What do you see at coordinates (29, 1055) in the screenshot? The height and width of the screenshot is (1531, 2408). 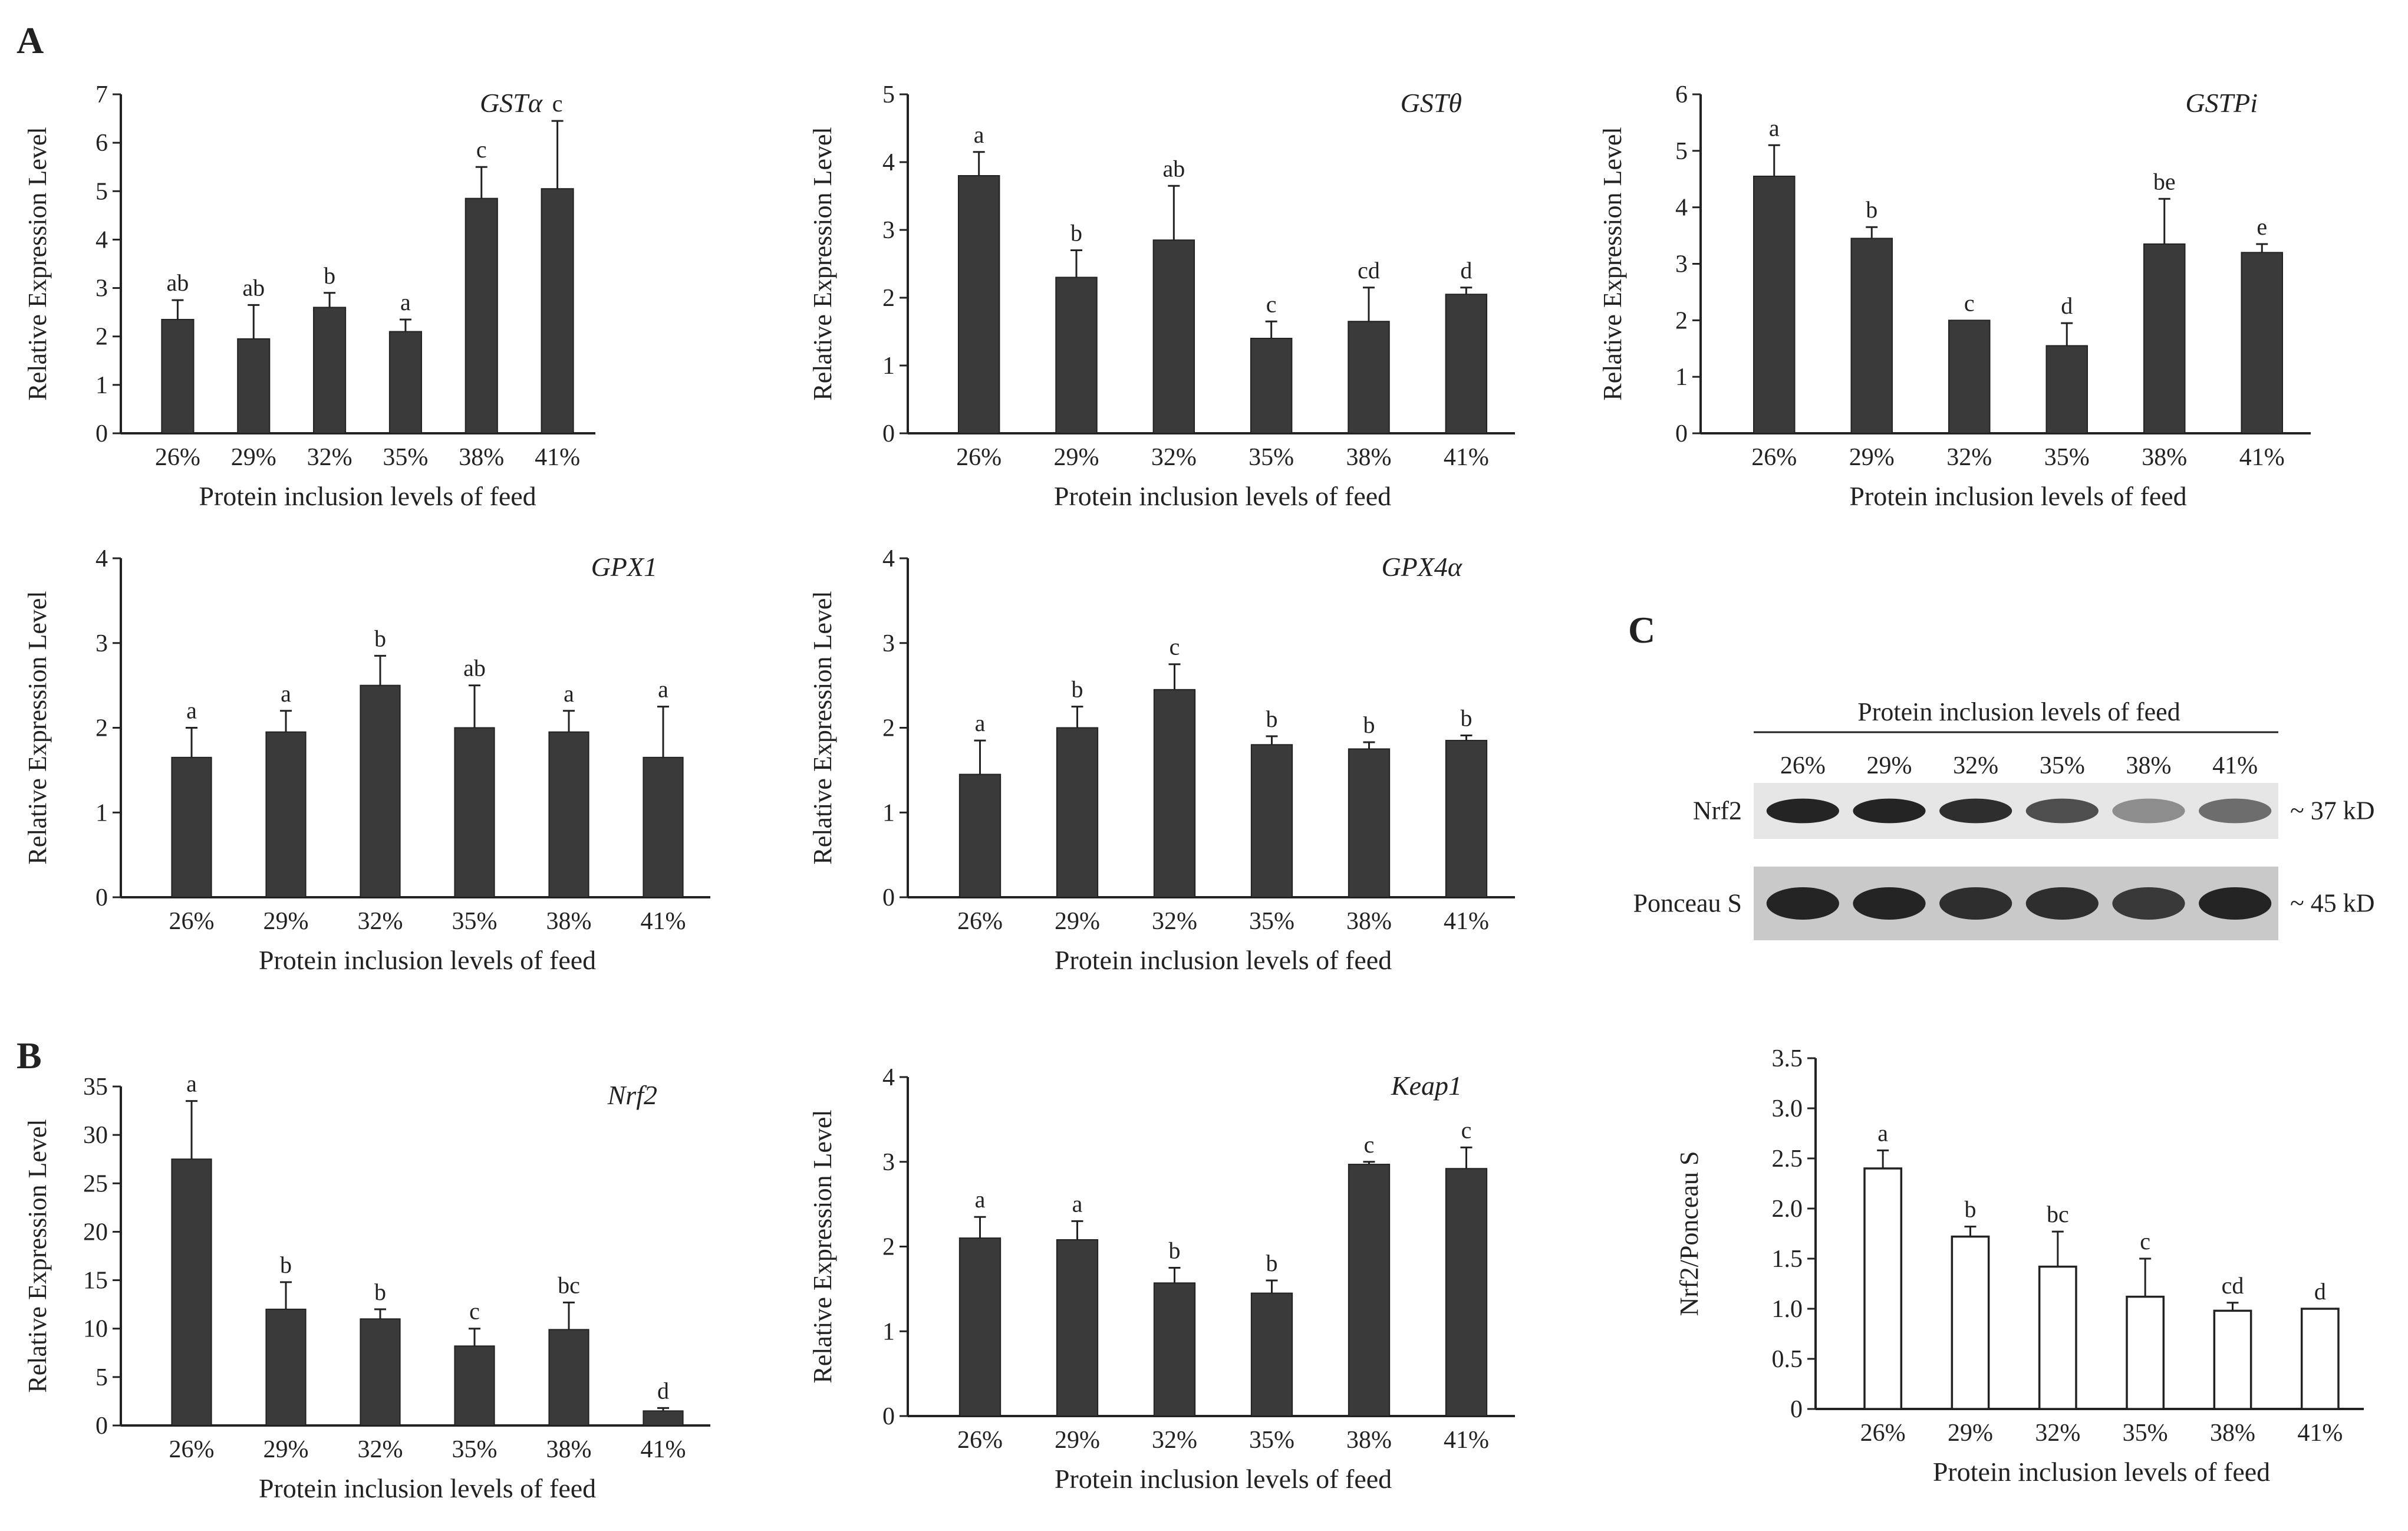 I see `panel-label-b: B` at bounding box center [29, 1055].